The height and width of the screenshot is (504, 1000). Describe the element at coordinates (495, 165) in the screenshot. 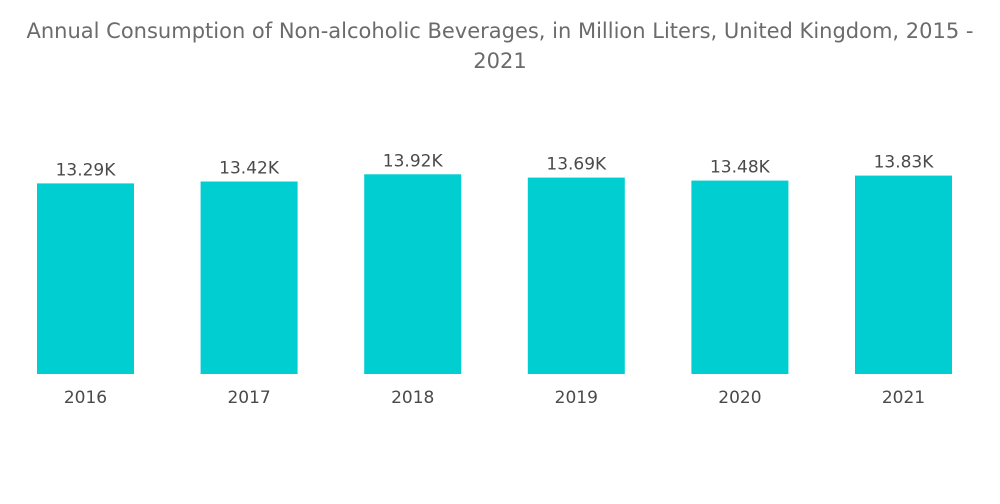

I see `data-labels-layer: 13.29K 13.42K 13.92K 13.69K 13.48K 13.83K` at that location.